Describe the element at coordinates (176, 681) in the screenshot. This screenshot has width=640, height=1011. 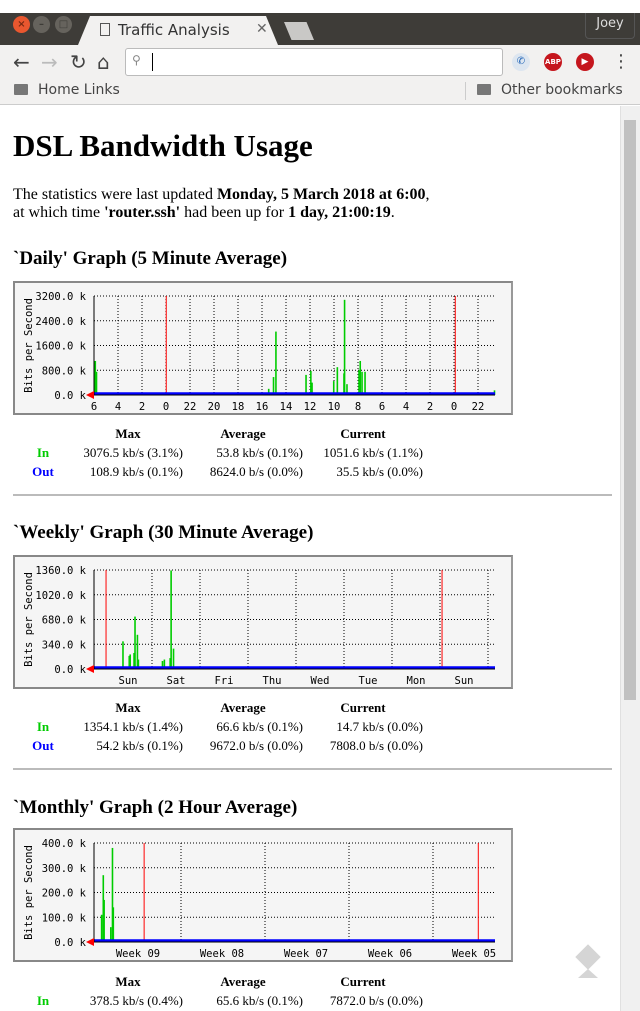
I see `x-tick-label: Sat` at that location.